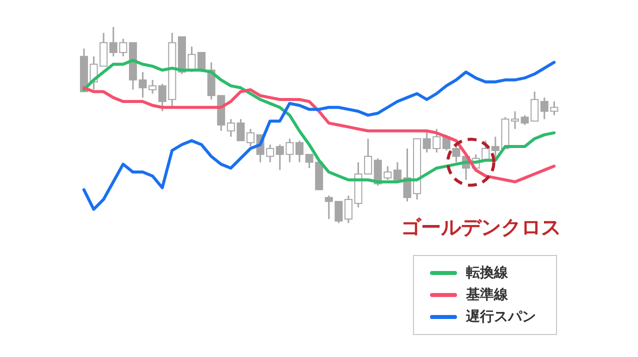 The image size is (638, 357). I want to click on legend-label: 転換線, so click(487, 273).